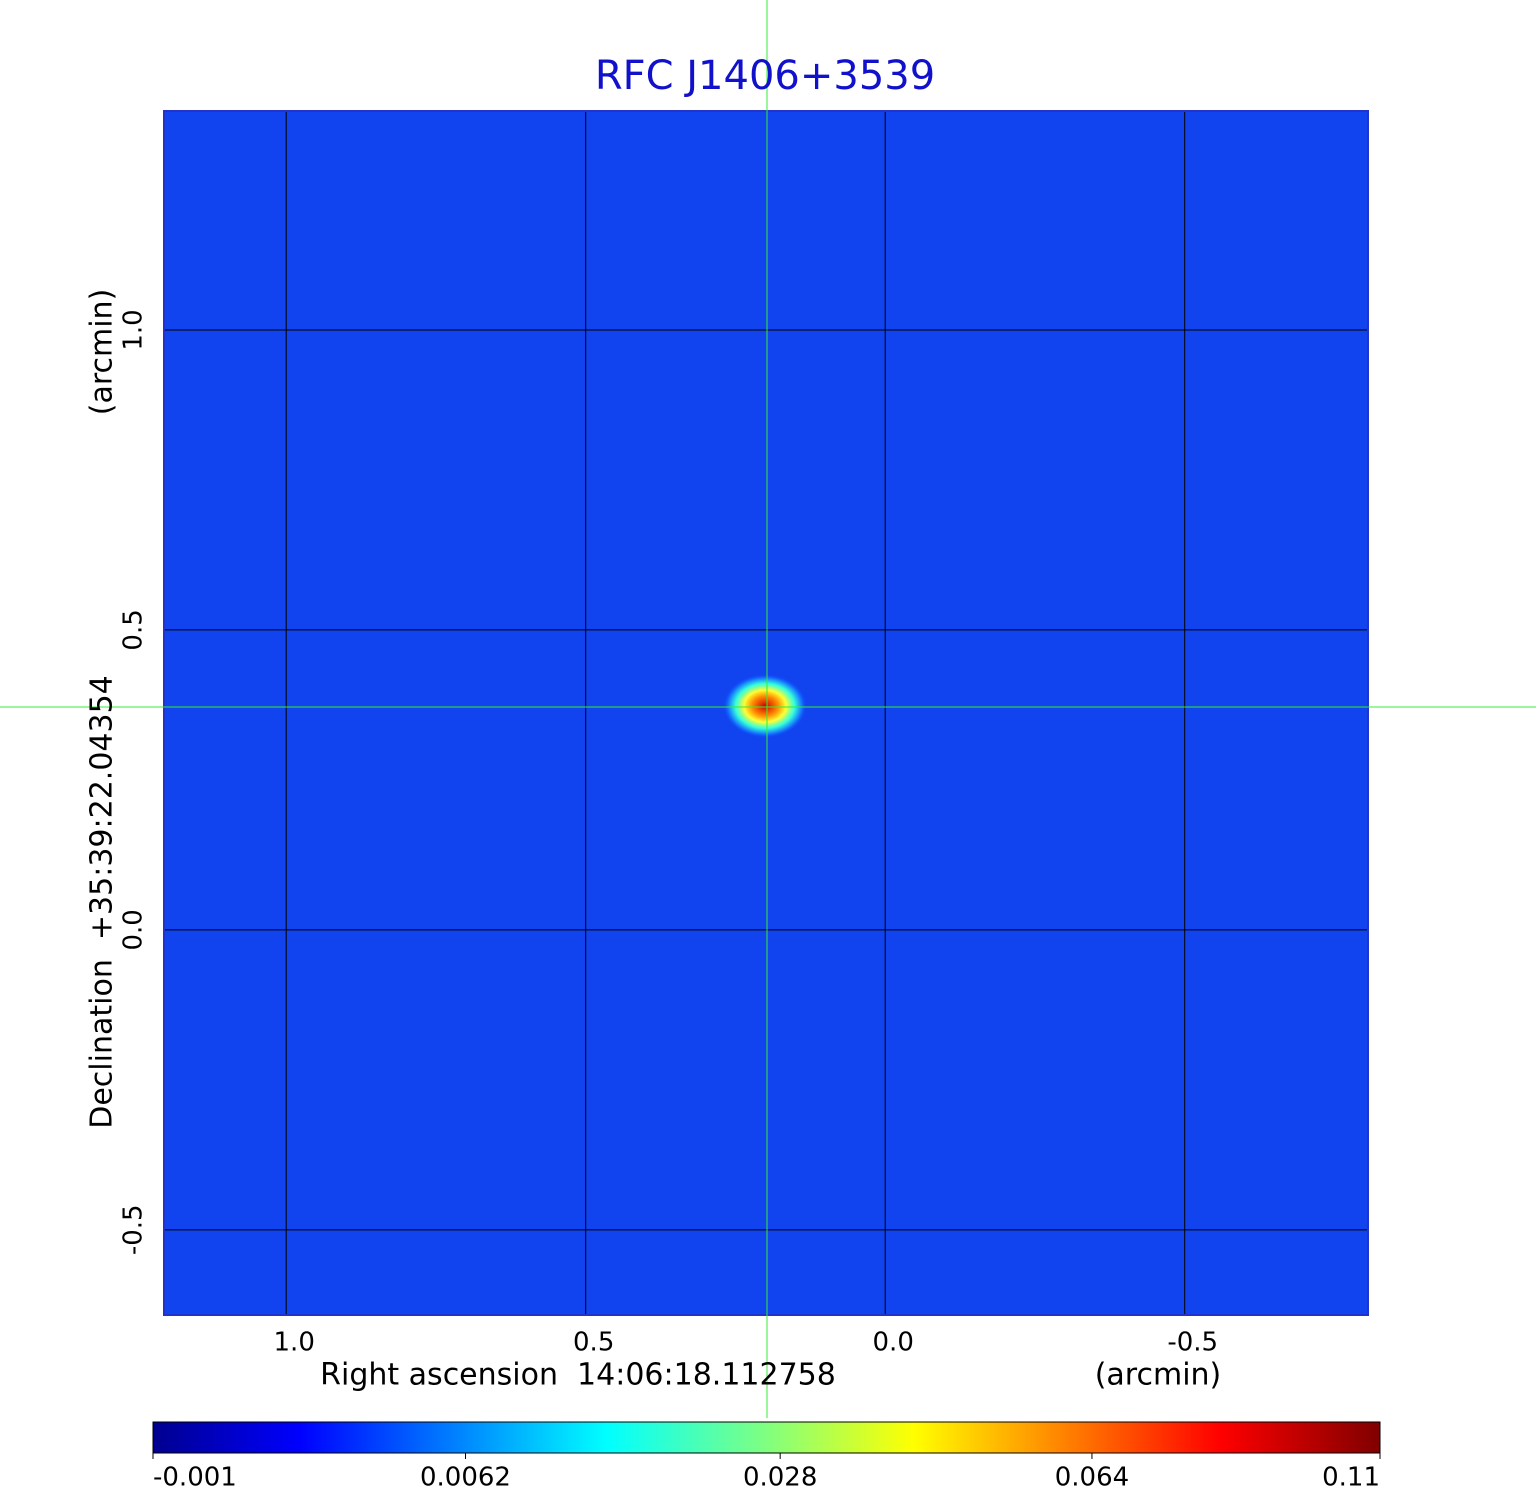  I want to click on x-axis-unit: (arcmin), so click(1158, 1375).